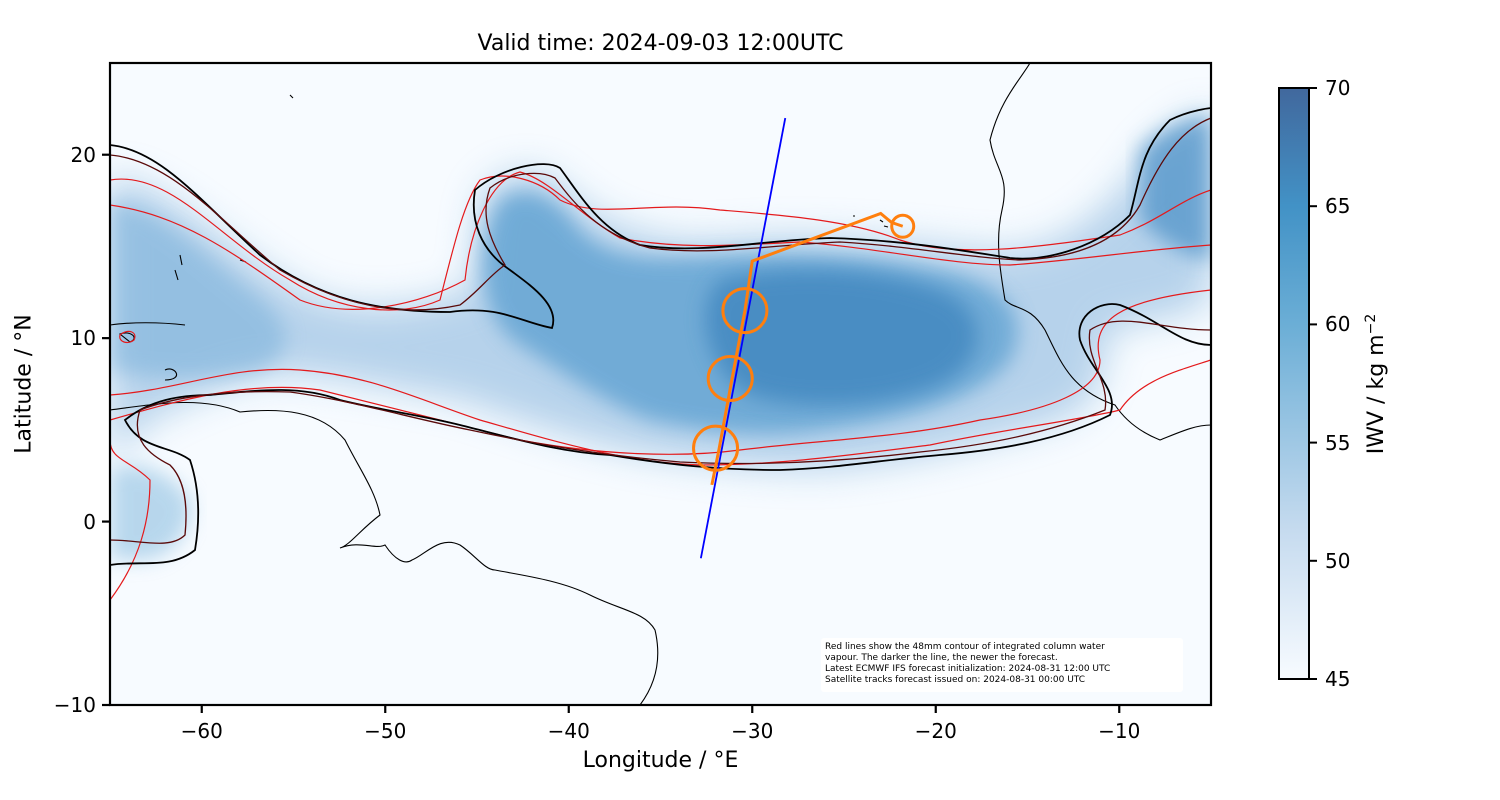 Image resolution: width=1500 pixels, height=800 pixels. Describe the element at coordinates (1376, 384) in the screenshot. I see `colorbar-label: IWV / kg m−2` at that location.